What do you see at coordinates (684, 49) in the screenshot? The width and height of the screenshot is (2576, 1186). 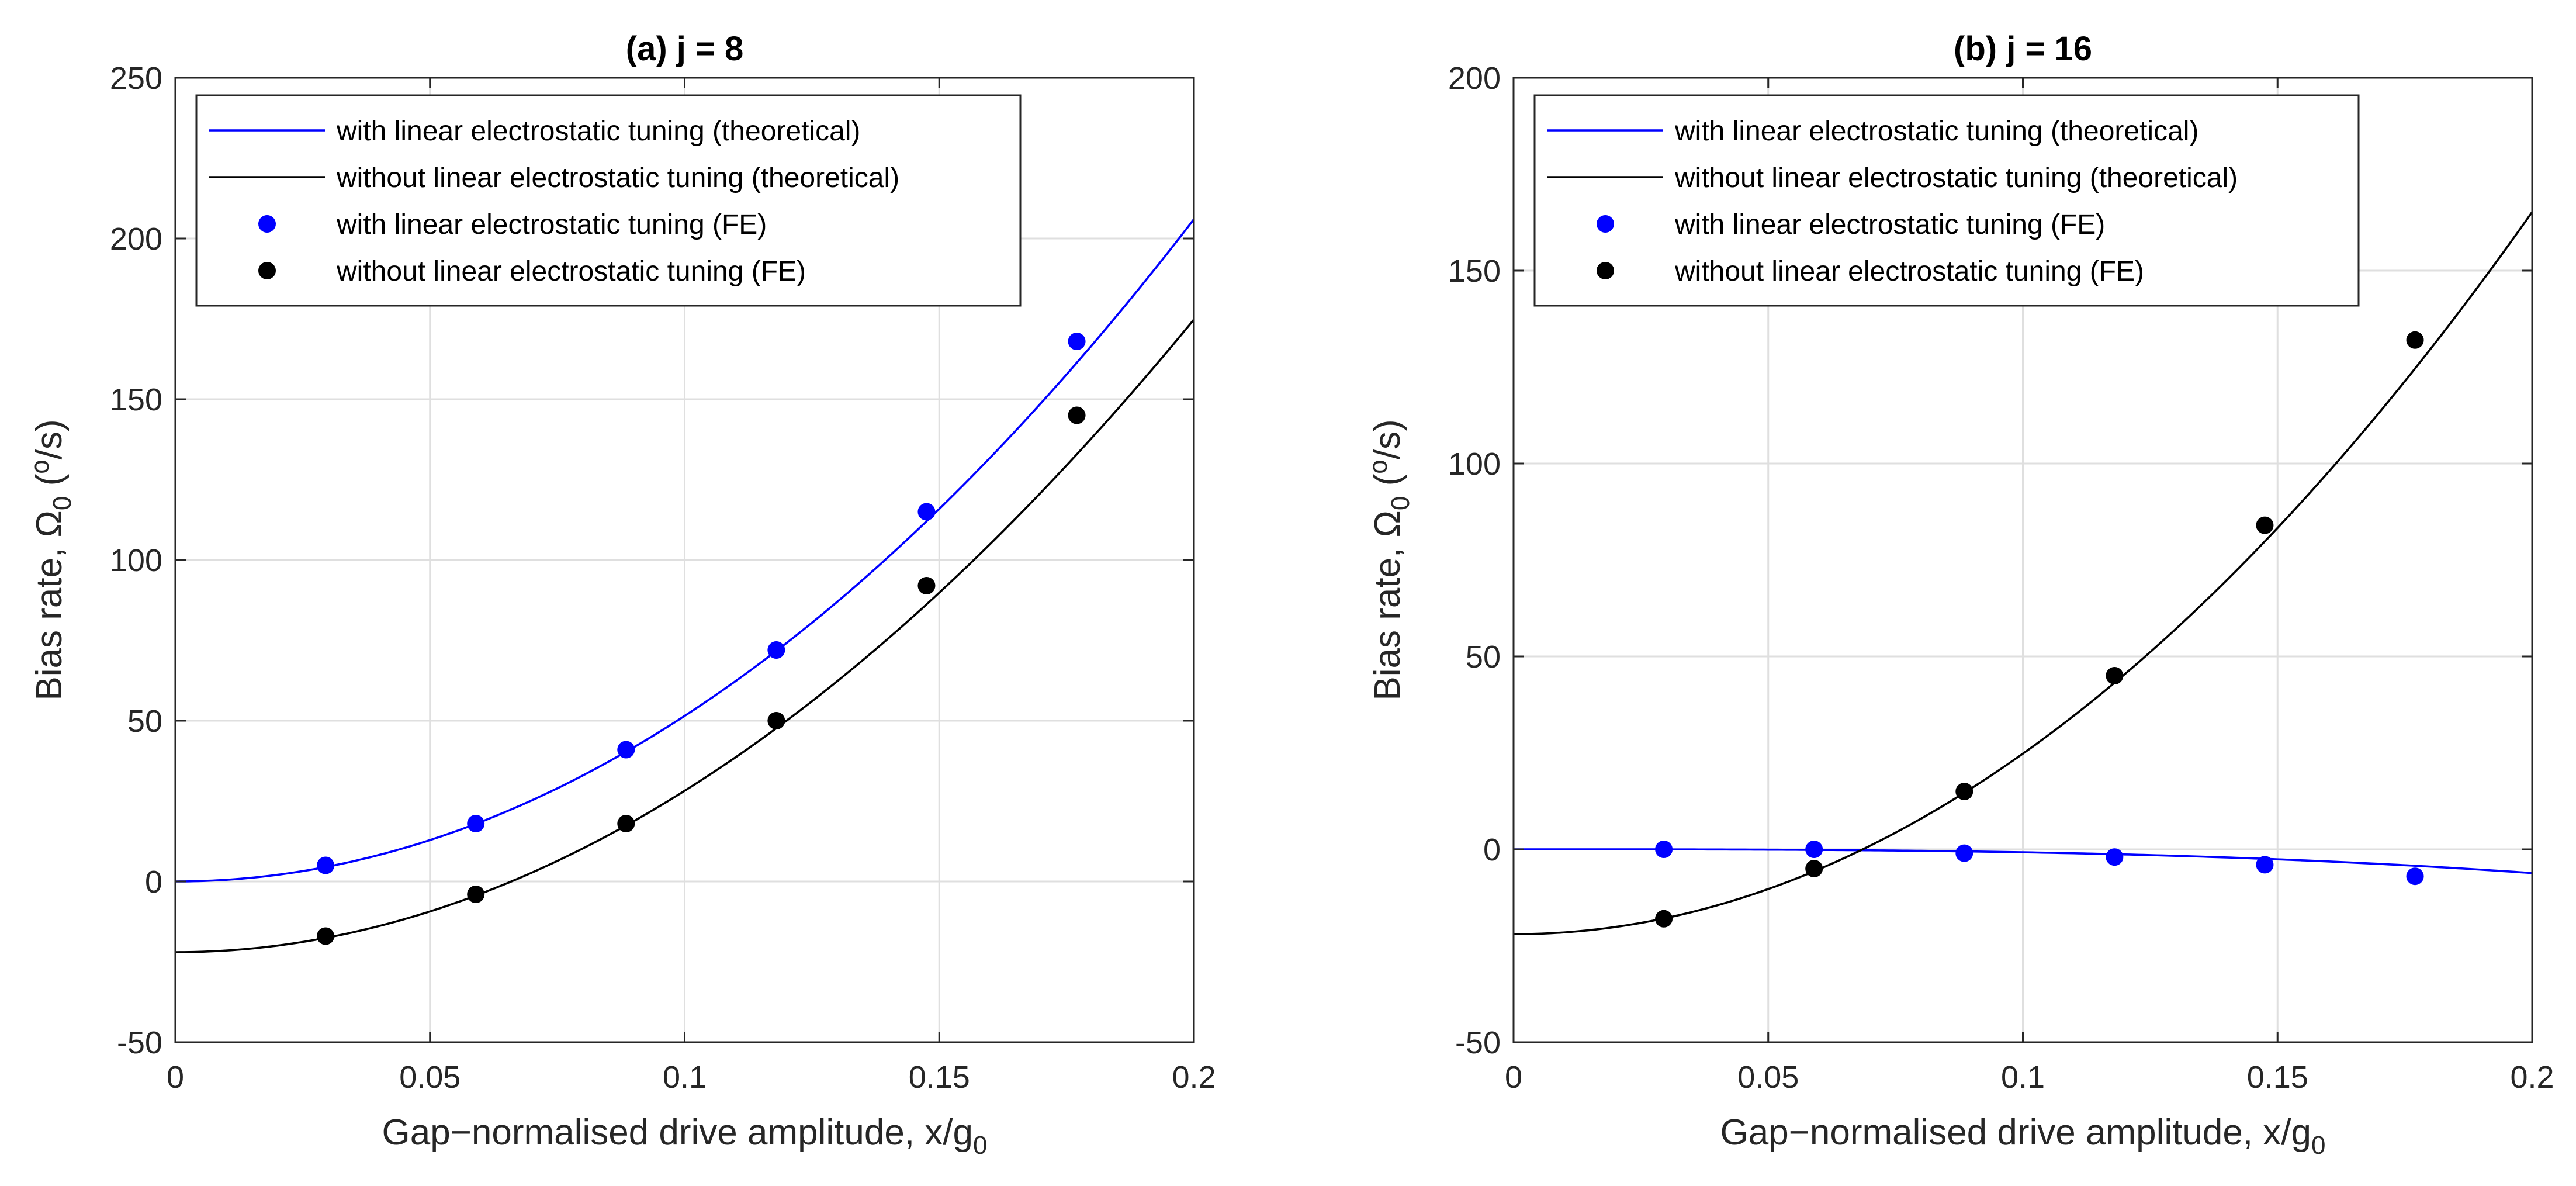 I see `chart-title: (a) j = 8` at bounding box center [684, 49].